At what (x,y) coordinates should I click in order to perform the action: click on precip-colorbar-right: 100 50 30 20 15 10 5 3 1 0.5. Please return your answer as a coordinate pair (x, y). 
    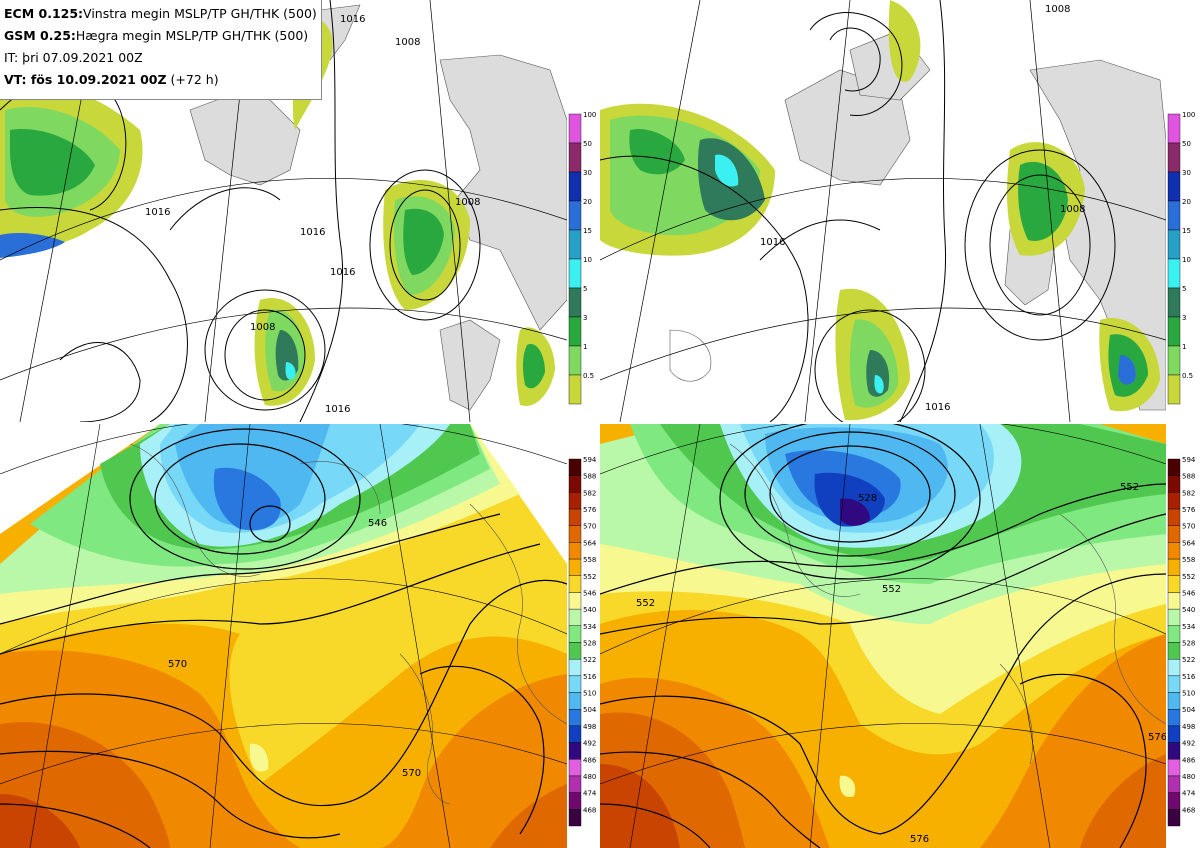
    Looking at the image, I should click on (1181, 258).